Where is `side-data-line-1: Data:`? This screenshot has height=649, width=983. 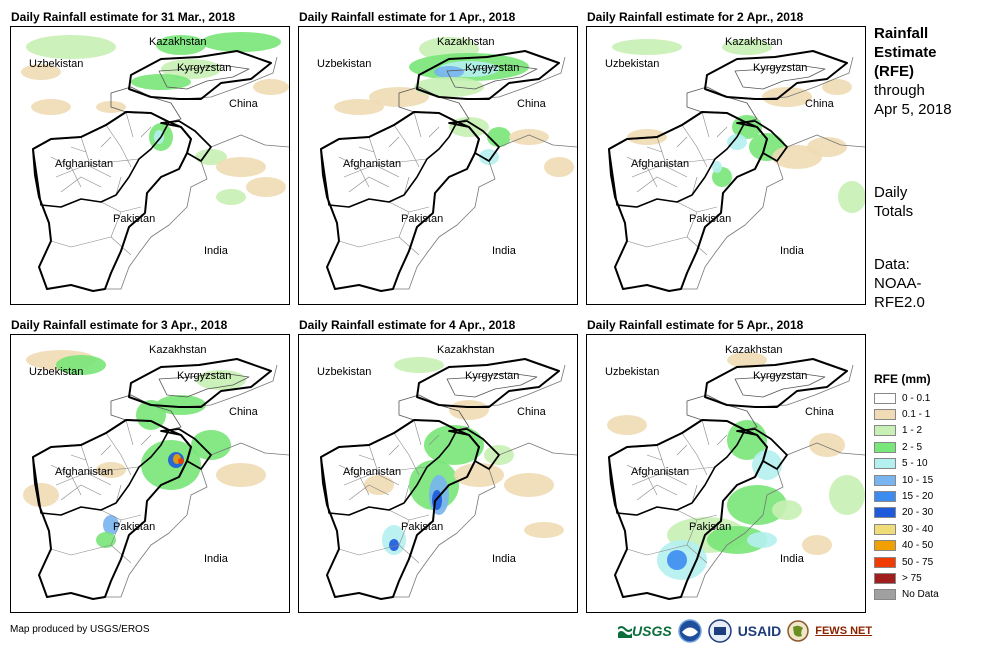 side-data-line-1: Data: is located at coordinates (892, 264).